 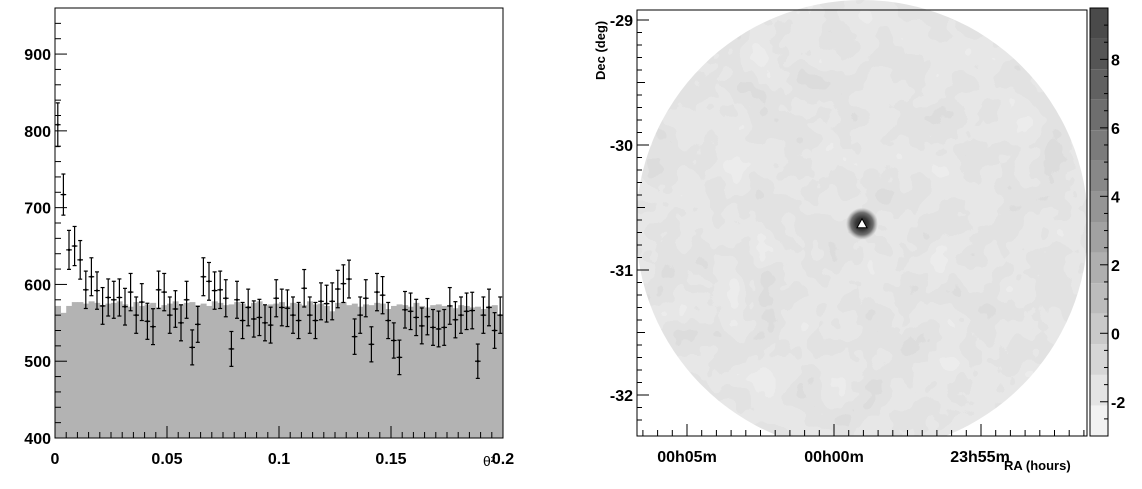 What do you see at coordinates (1115, 266) in the screenshot?
I see `colorbar-tick-label: 2` at bounding box center [1115, 266].